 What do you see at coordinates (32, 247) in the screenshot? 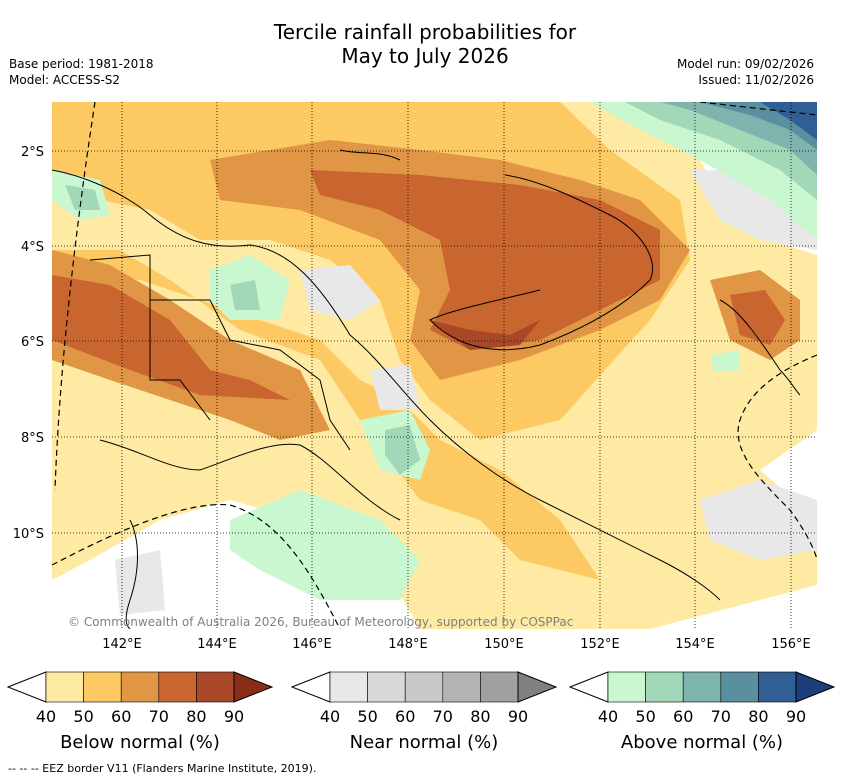
I see `lat-label: 4°S` at bounding box center [32, 247].